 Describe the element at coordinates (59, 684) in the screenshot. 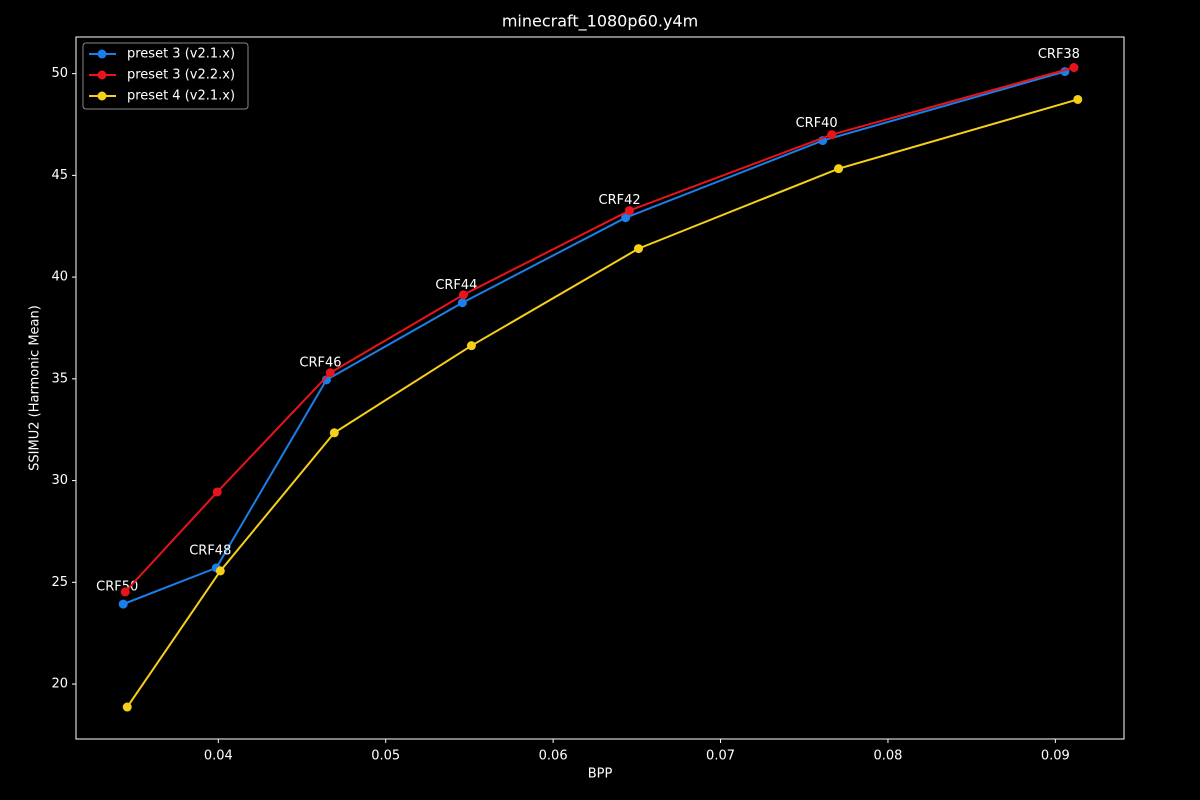

I see `y-tick-label: 20` at that location.